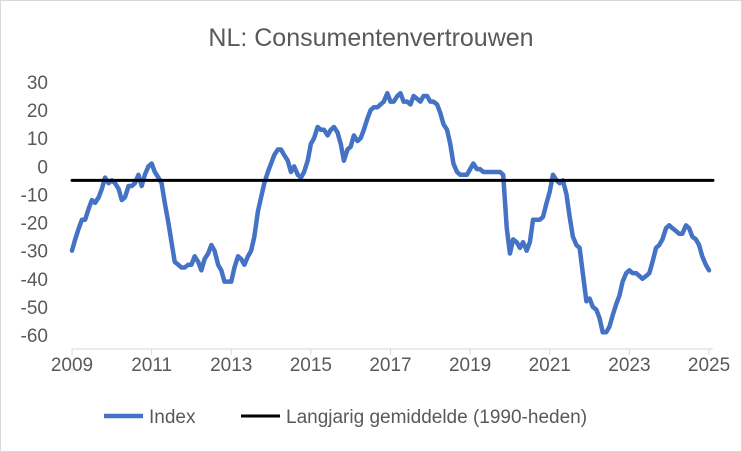 This screenshot has height=452, width=742. What do you see at coordinates (470, 365) in the screenshot?
I see `x-tick-label: 2019` at bounding box center [470, 365].